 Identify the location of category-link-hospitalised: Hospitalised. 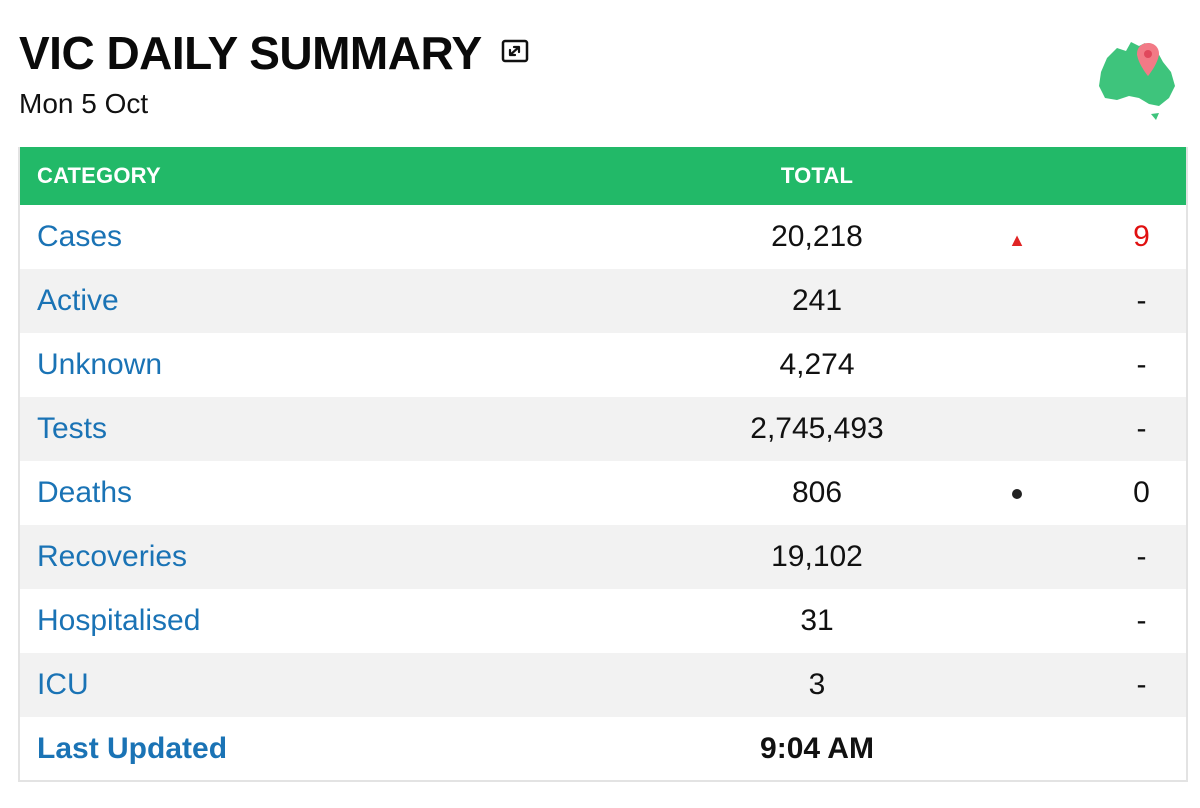
(119, 620).